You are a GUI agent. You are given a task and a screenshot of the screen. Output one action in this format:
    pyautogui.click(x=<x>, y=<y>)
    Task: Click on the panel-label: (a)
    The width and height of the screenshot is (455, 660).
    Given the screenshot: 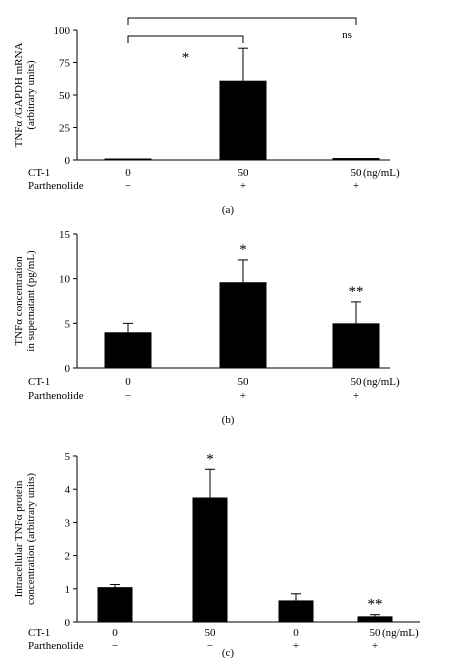 What is the action you would take?
    pyautogui.click(x=228, y=210)
    